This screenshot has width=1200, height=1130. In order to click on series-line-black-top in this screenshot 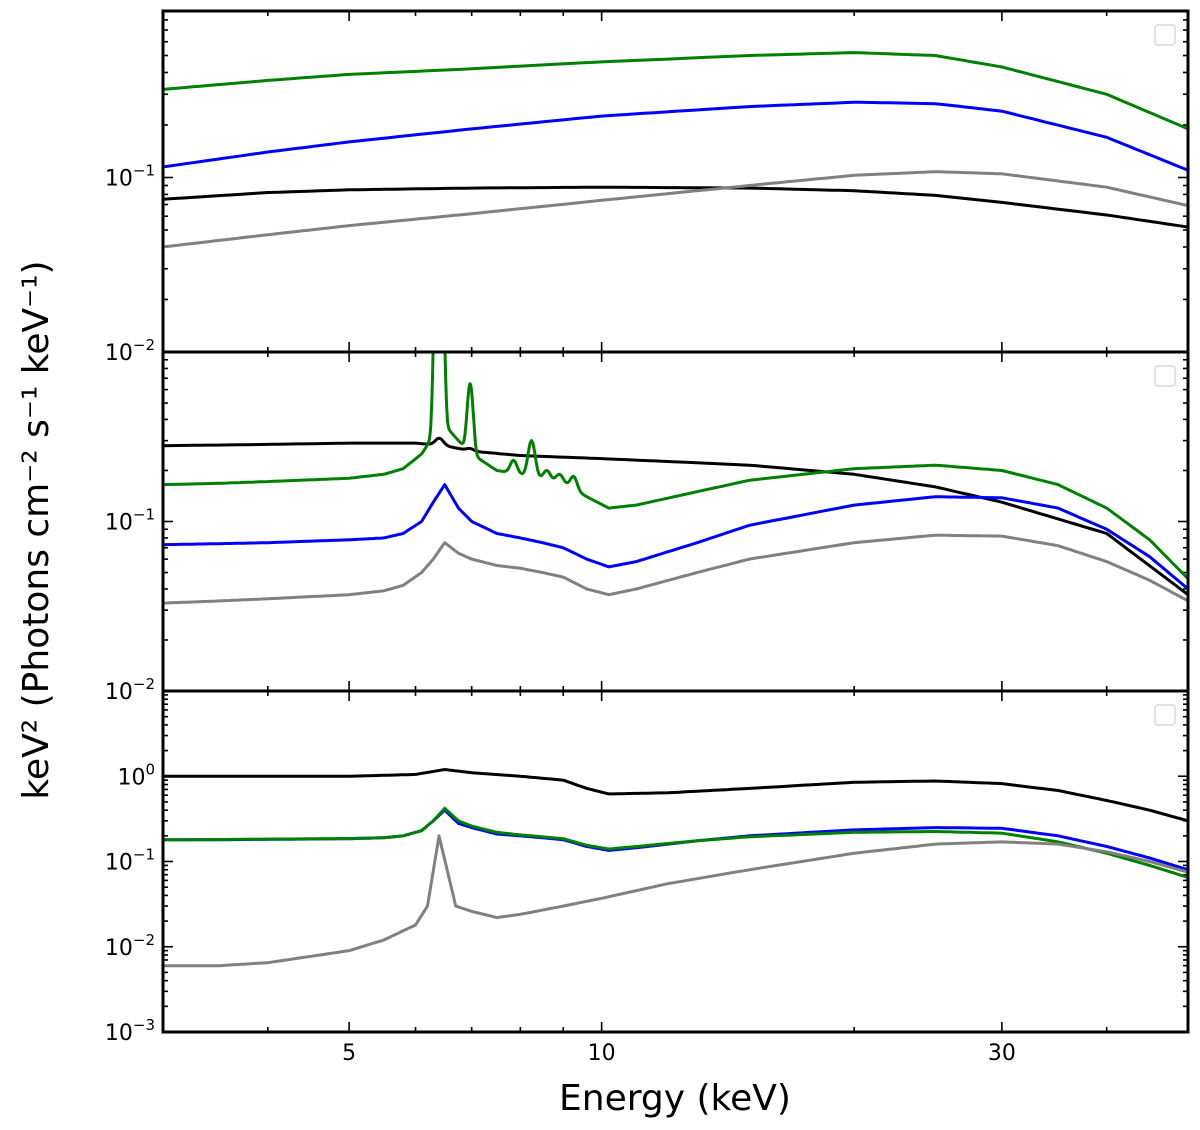, I will do `click(675, 207)`.